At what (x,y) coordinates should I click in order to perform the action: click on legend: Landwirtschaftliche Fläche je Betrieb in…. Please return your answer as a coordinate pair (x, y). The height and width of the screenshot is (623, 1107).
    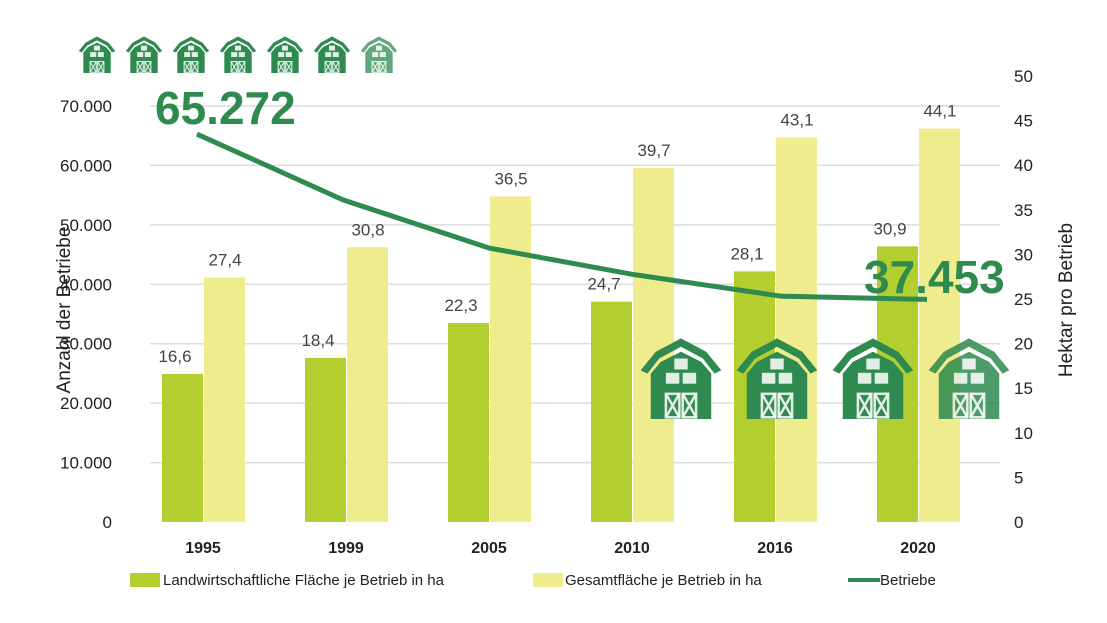
    Looking at the image, I should click on (533, 580).